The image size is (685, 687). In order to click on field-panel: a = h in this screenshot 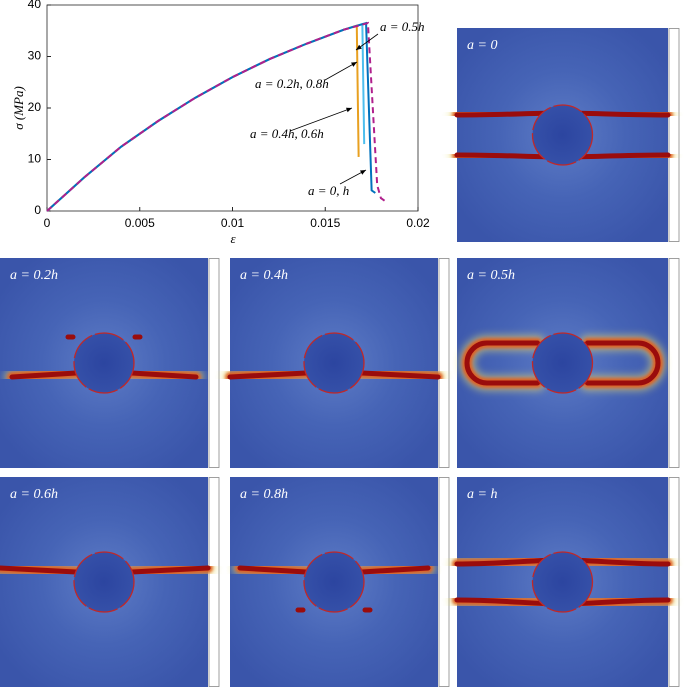, I will do `click(564, 582)`.